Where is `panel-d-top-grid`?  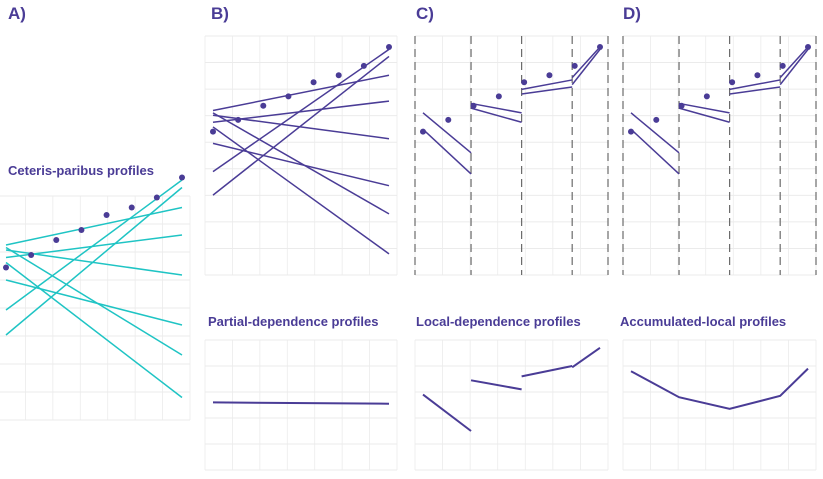 panel-d-top-grid is located at coordinates (719, 155).